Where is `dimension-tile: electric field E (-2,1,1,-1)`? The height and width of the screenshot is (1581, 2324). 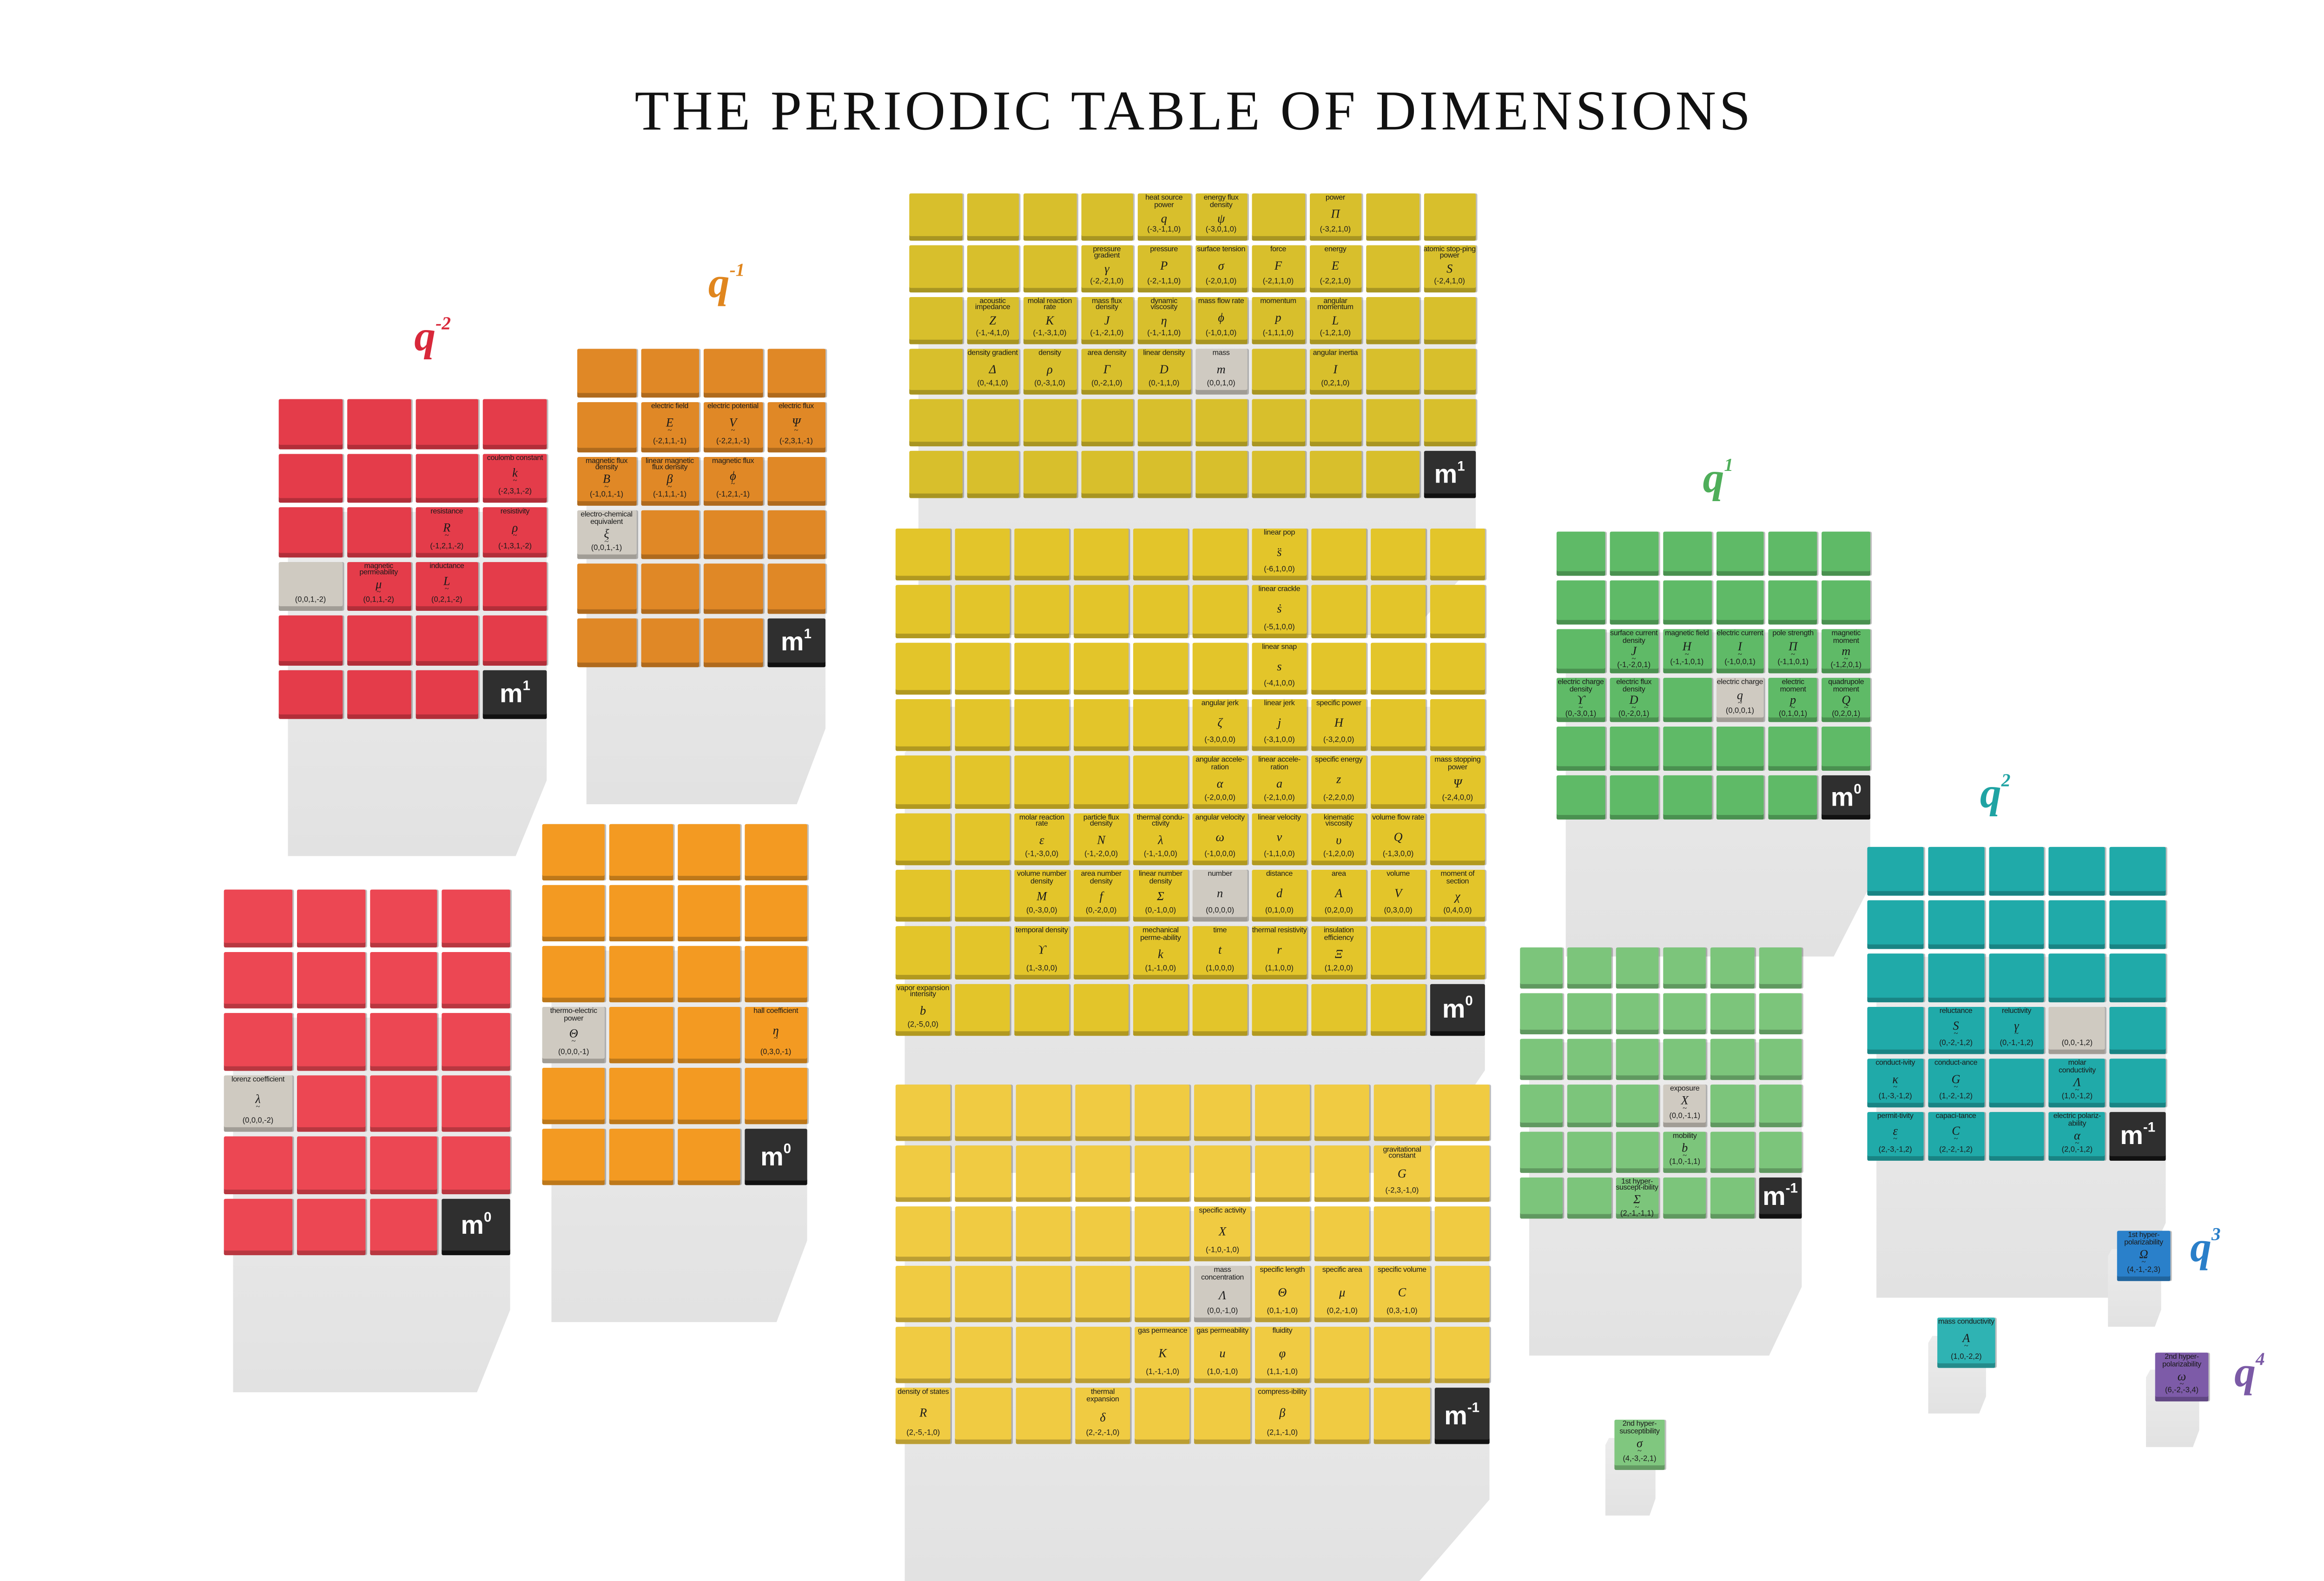 dimension-tile: electric field E (-2,1,1,-1) is located at coordinates (670, 428).